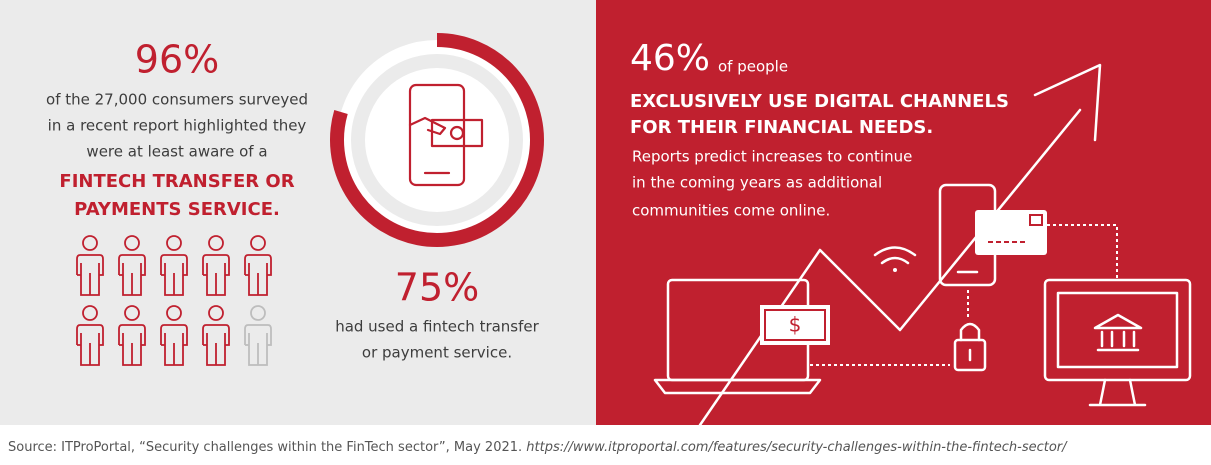 The height and width of the screenshot is (465, 1211). What do you see at coordinates (437, 288) in the screenshot?
I see `stat: 75%` at bounding box center [437, 288].